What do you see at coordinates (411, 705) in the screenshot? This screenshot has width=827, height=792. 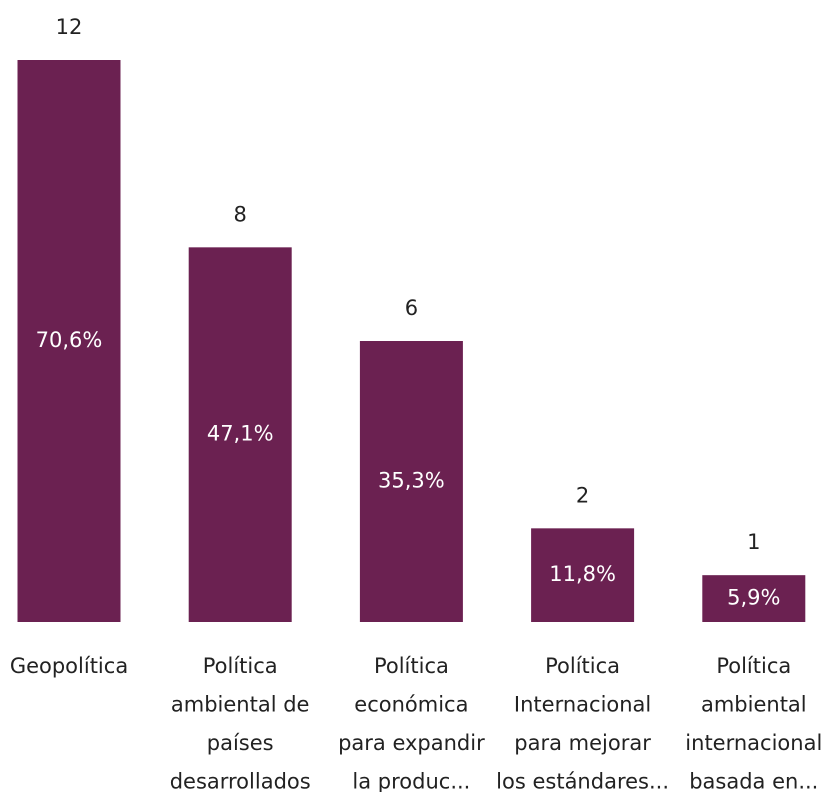 I see `category-label: económica` at bounding box center [411, 705].